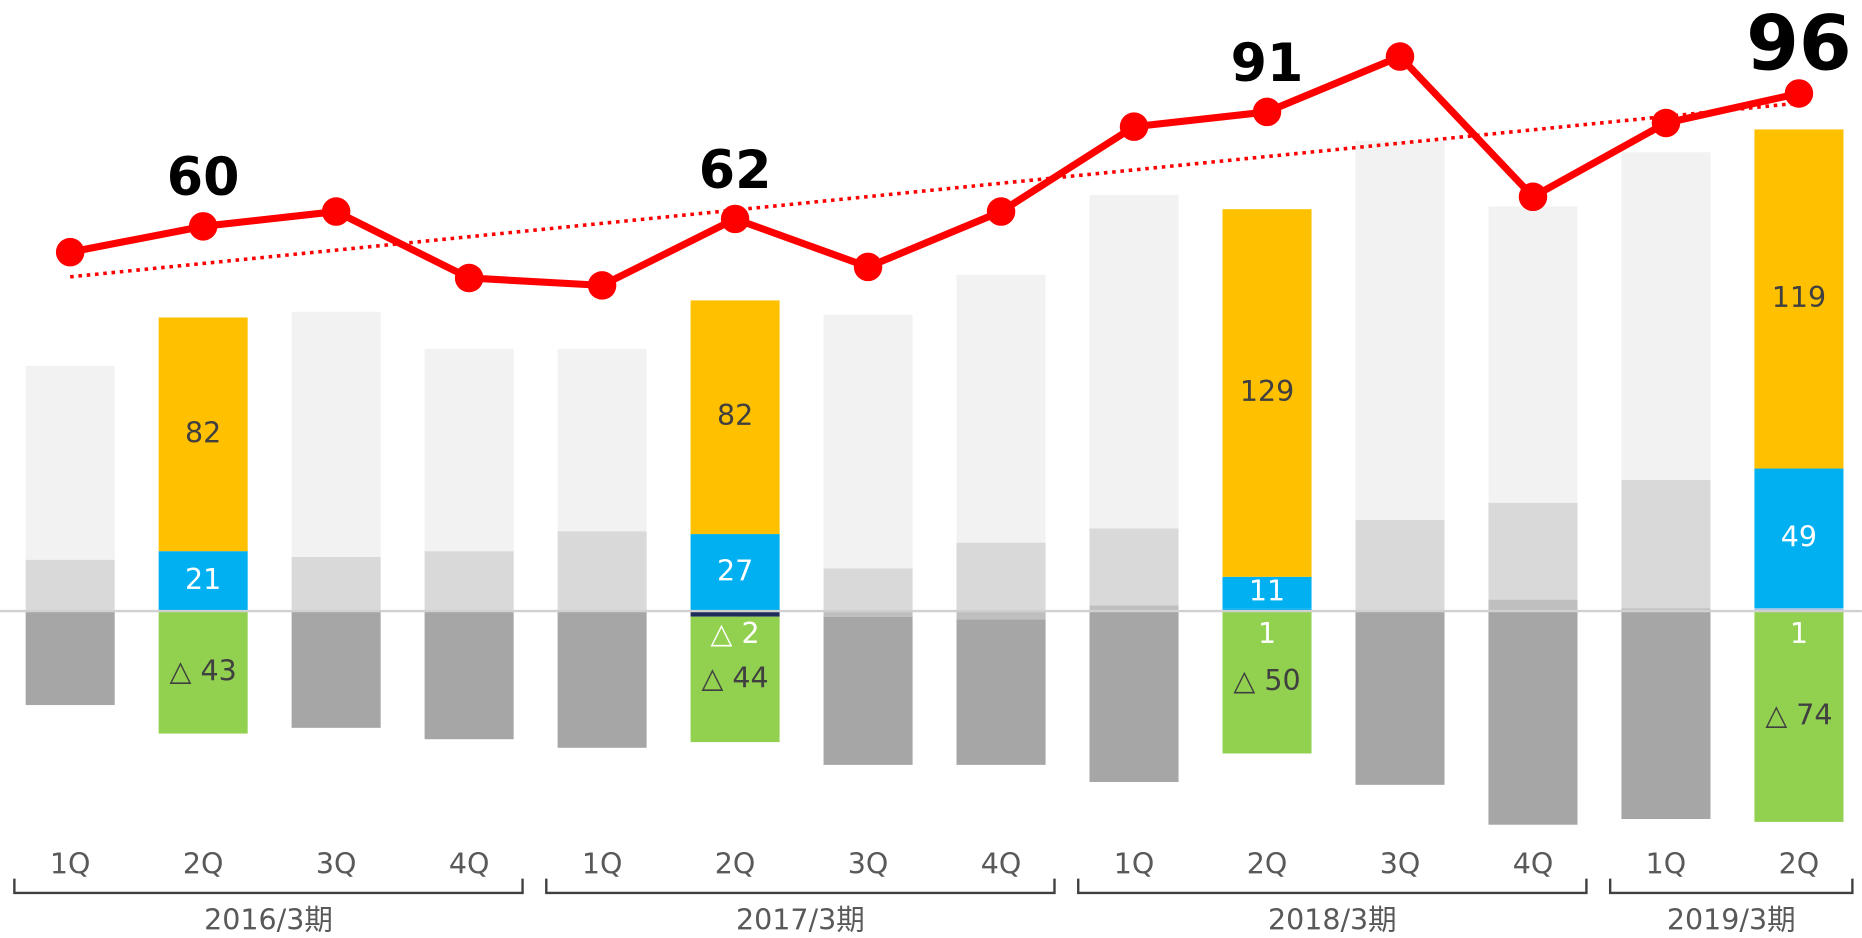 This screenshot has width=1862, height=938. I want to click on bar-value-label: △ 44, so click(734, 677).